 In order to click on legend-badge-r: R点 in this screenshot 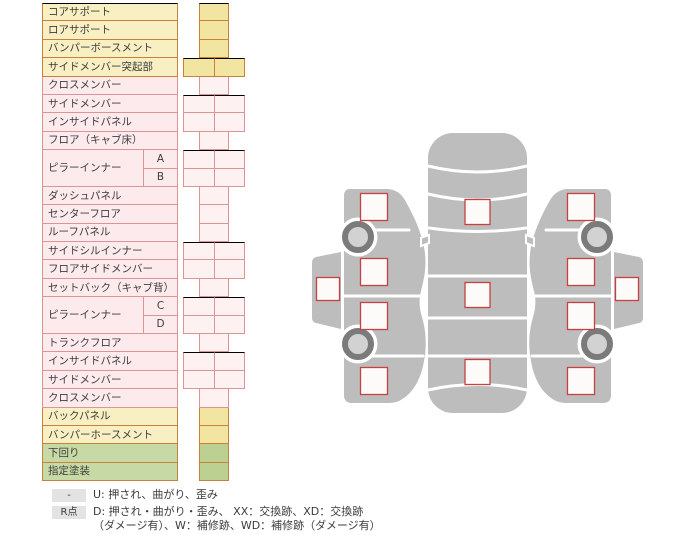, I will do `click(69, 512)`.